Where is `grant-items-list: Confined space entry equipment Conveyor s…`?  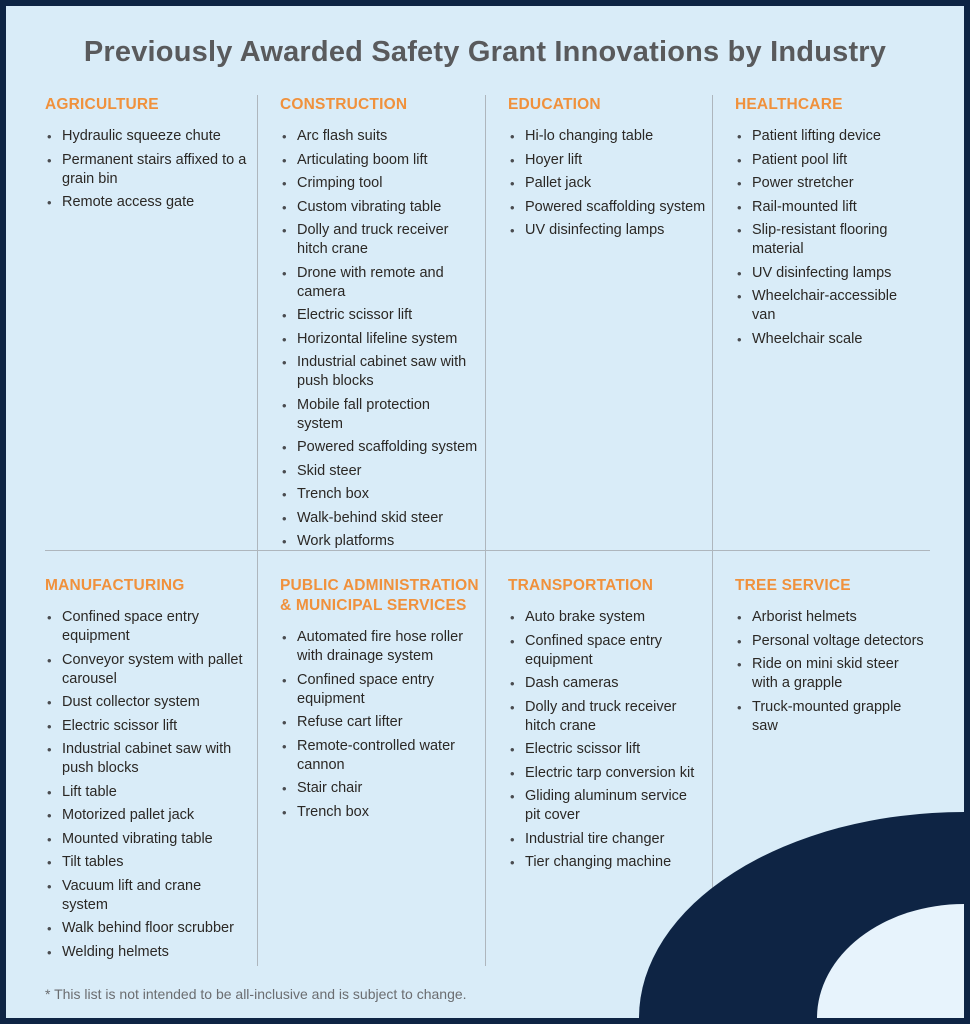 grant-items-list: Confined space entry equipment Conveyor s… is located at coordinates (148, 785).